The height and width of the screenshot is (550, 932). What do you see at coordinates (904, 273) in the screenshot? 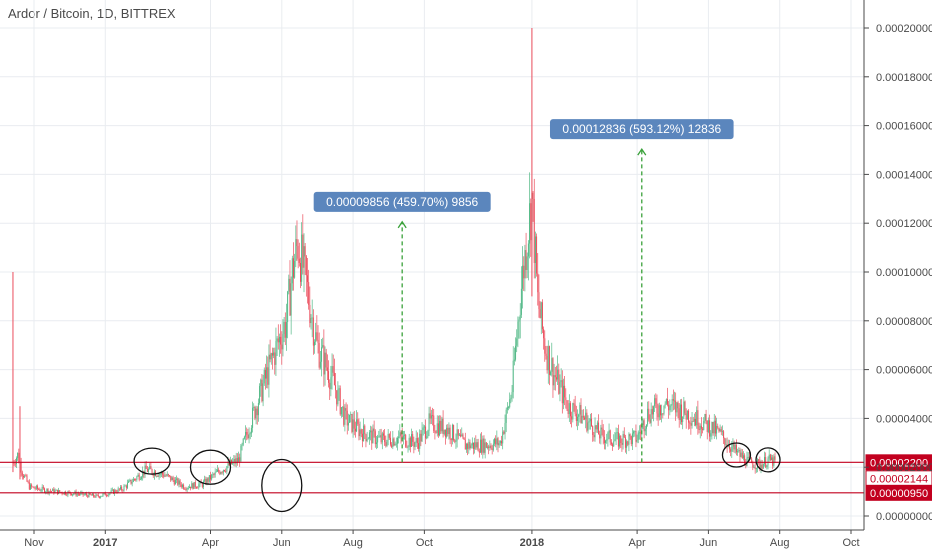
I see `y-tick-label: 0.00010000` at bounding box center [904, 273].